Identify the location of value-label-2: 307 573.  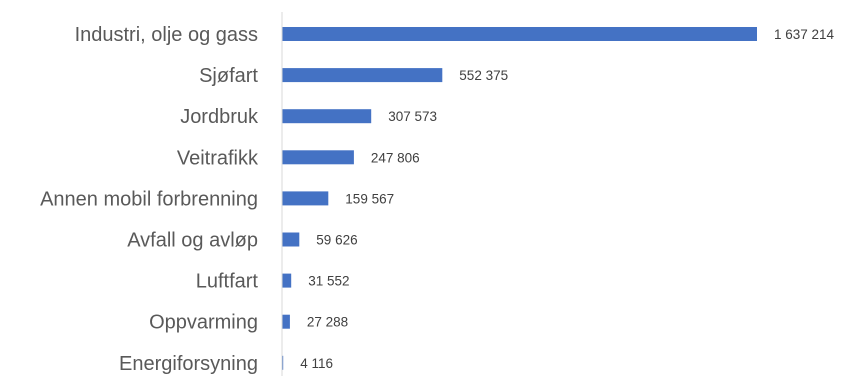
(412, 116).